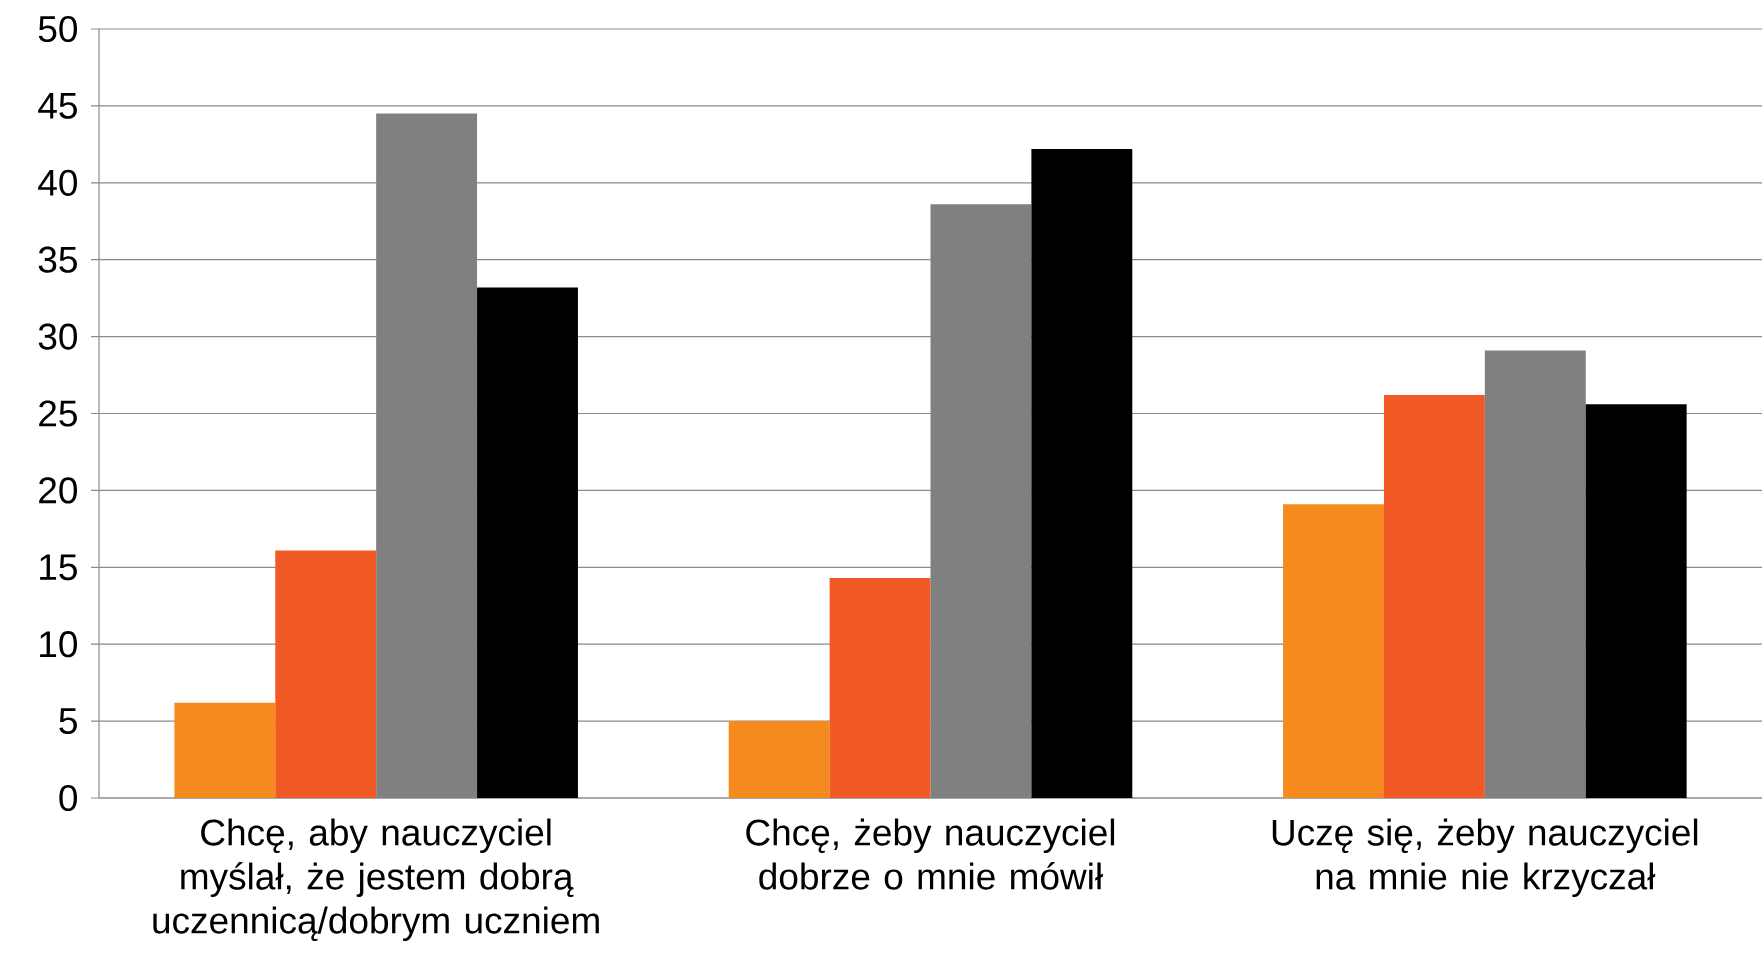 The height and width of the screenshot is (967, 1764). What do you see at coordinates (57, 259) in the screenshot?
I see `y-tick-label: 35` at bounding box center [57, 259].